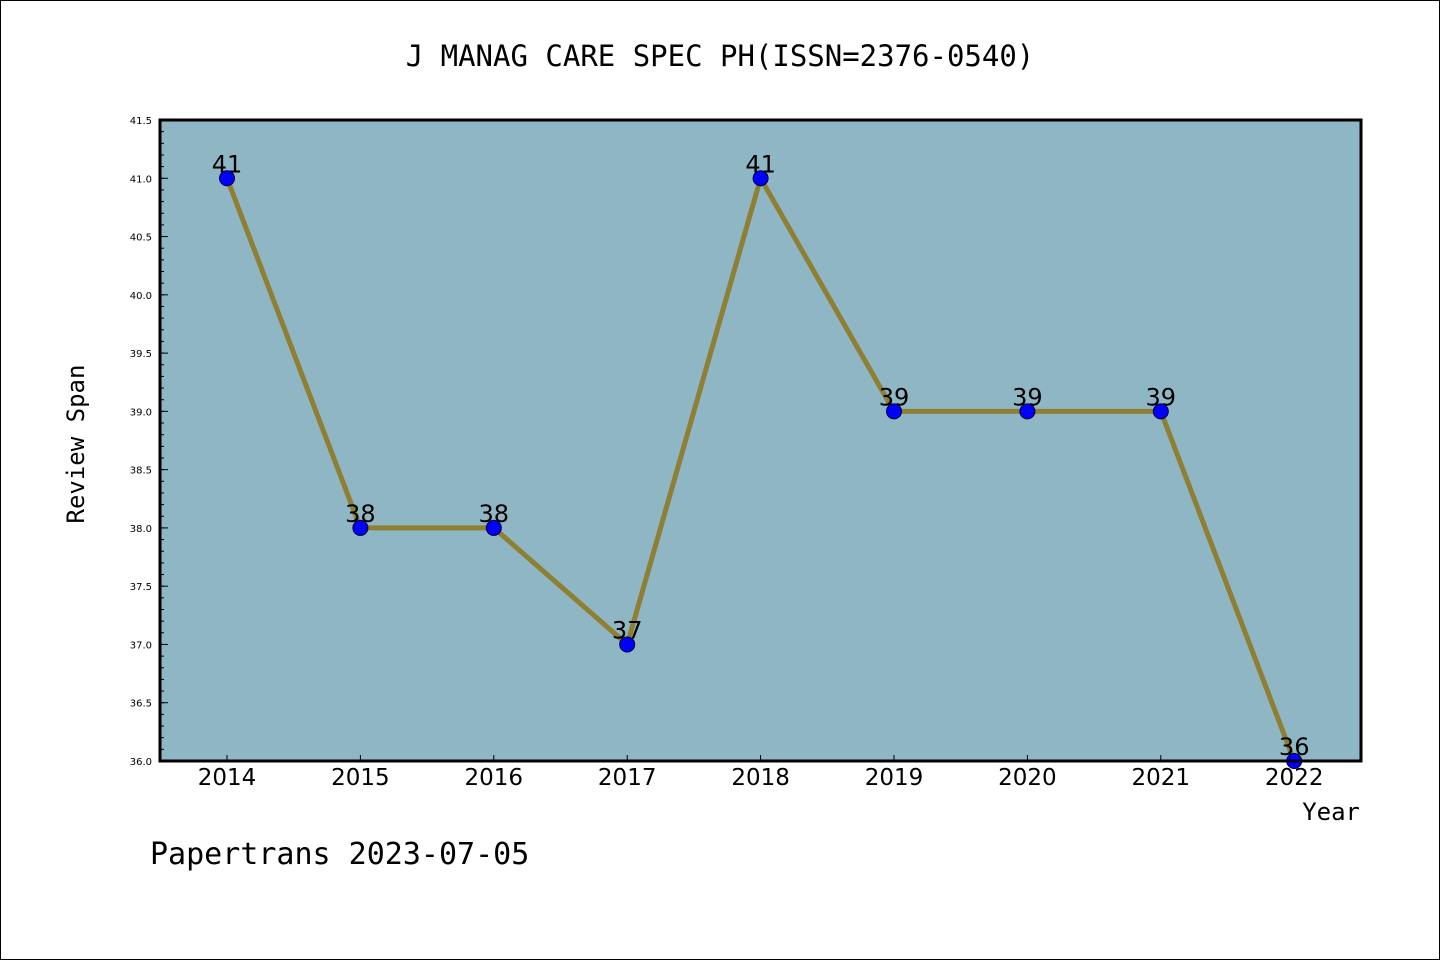  I want to click on y-tick-label: 40.0, so click(141, 296).